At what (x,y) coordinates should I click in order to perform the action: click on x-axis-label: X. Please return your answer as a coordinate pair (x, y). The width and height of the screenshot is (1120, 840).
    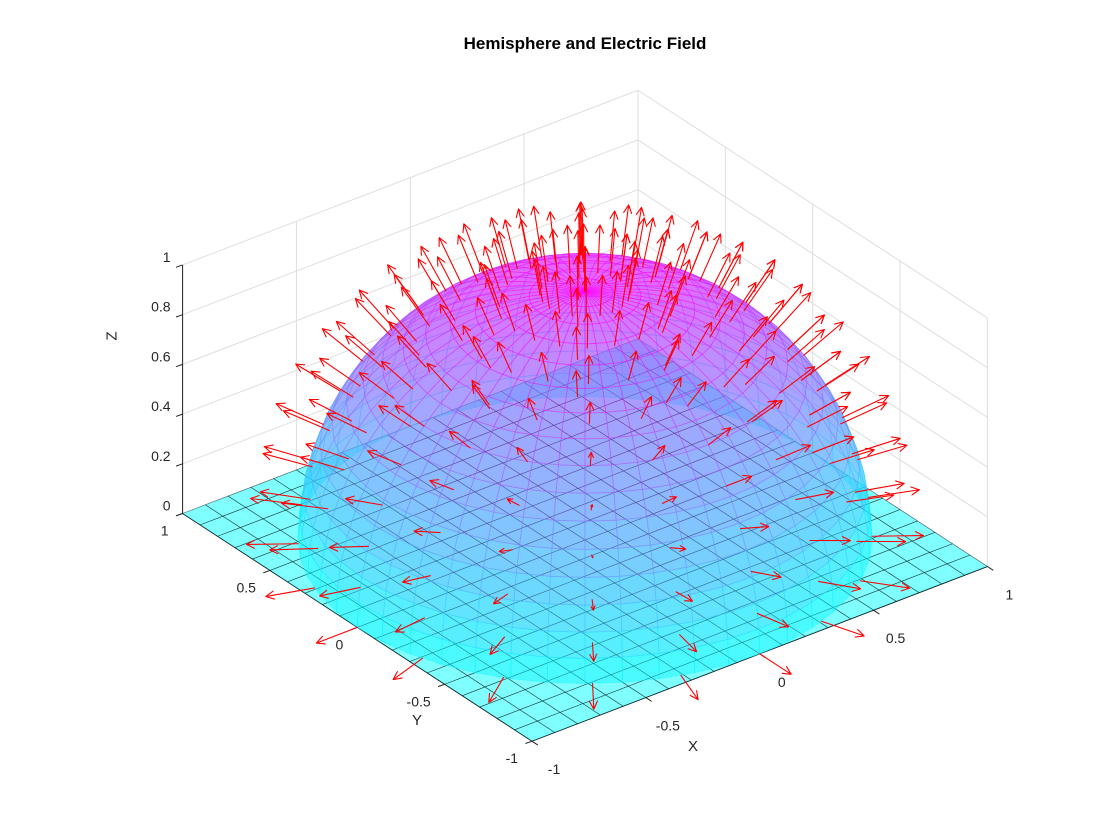
    Looking at the image, I should click on (693, 746).